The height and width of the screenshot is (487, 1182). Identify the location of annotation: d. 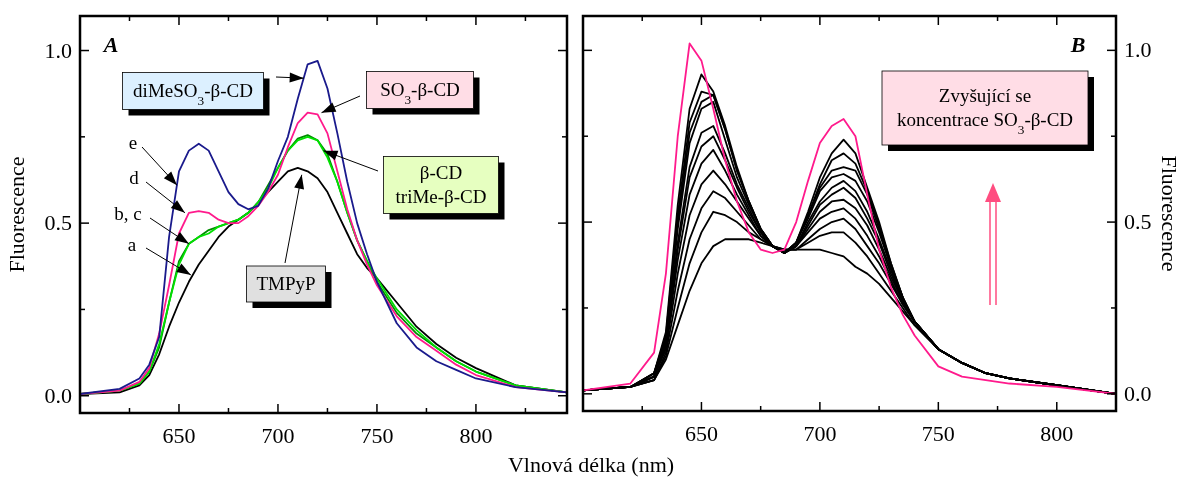
(134, 177).